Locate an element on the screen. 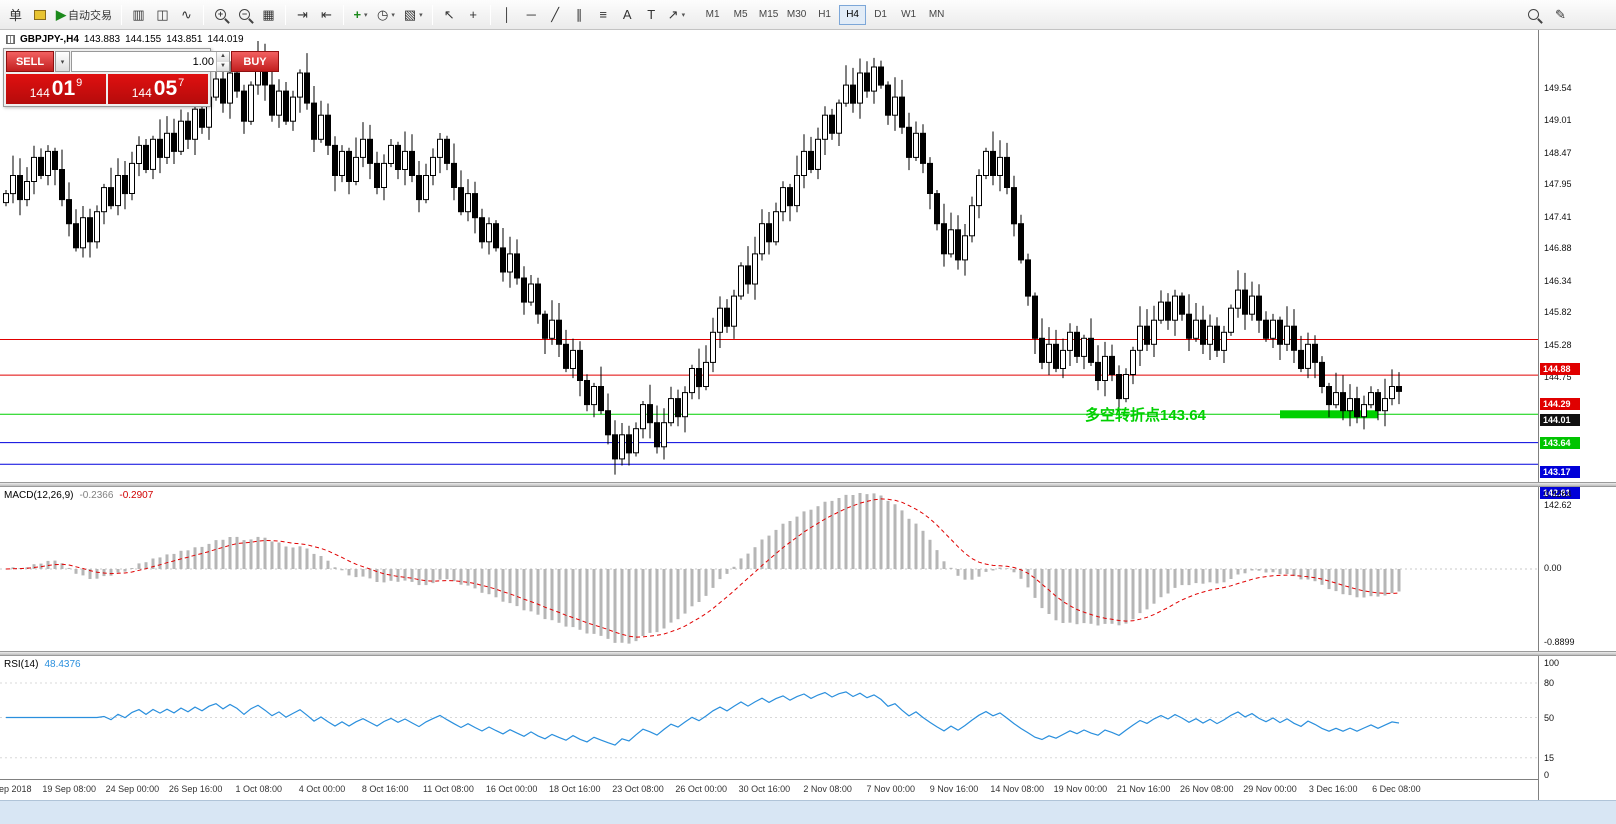 Image resolution: width=1616 pixels, height=824 pixels. label-button: T is located at coordinates (651, 14).